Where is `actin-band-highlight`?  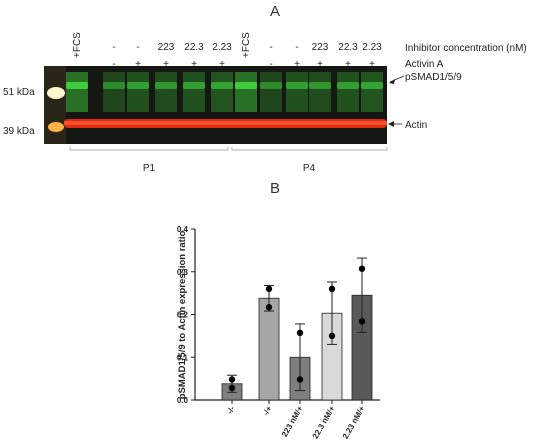 actin-band-highlight is located at coordinates (225, 123).